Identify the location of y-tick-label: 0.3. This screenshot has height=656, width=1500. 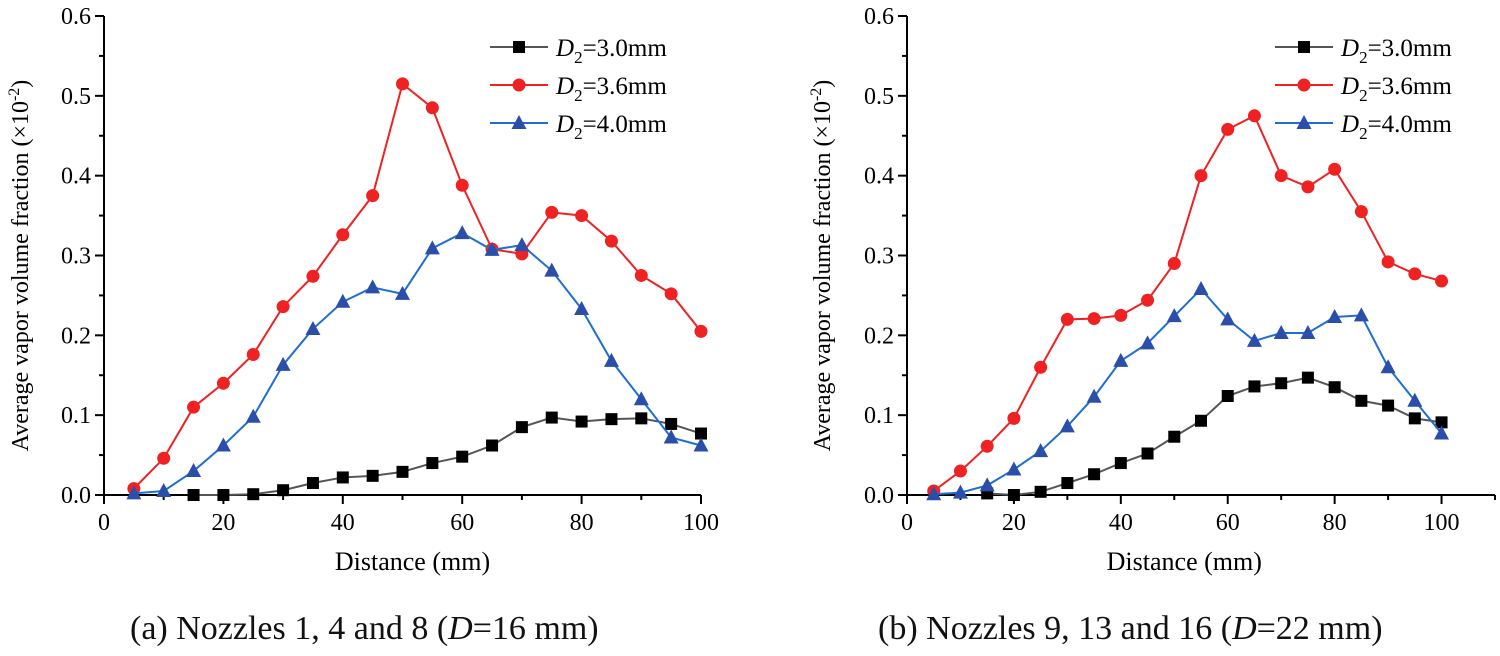
(879, 257).